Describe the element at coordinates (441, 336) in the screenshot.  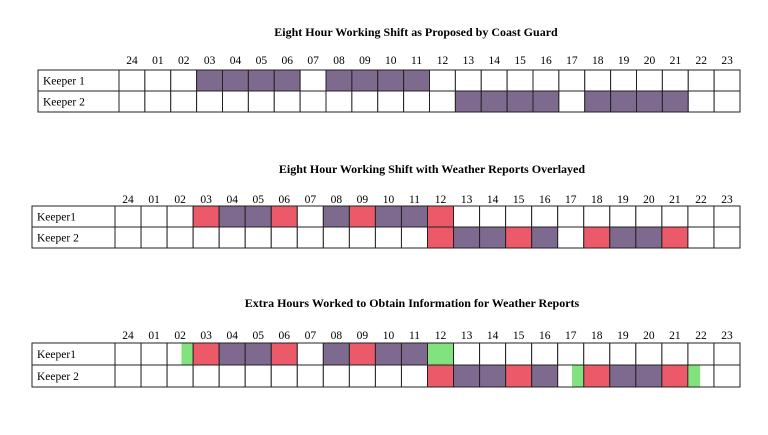
I see `hour-label: 12` at that location.